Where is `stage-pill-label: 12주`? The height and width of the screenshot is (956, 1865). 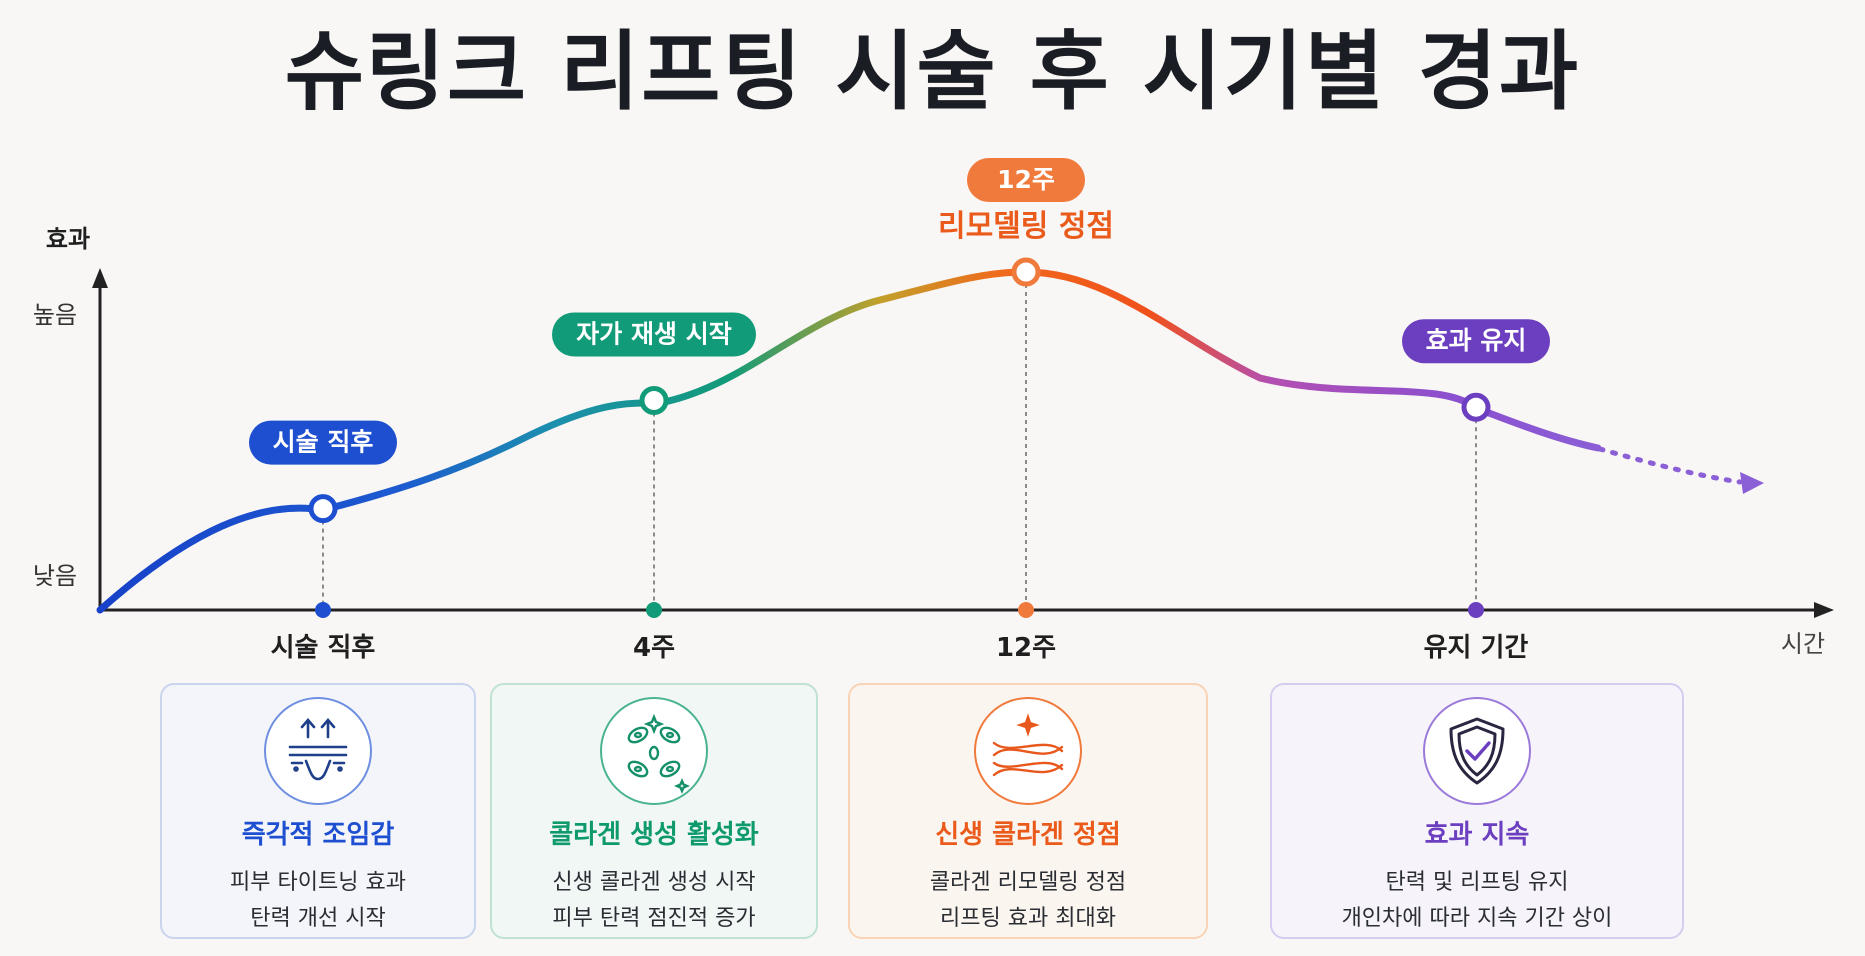 stage-pill-label: 12주 is located at coordinates (1026, 179).